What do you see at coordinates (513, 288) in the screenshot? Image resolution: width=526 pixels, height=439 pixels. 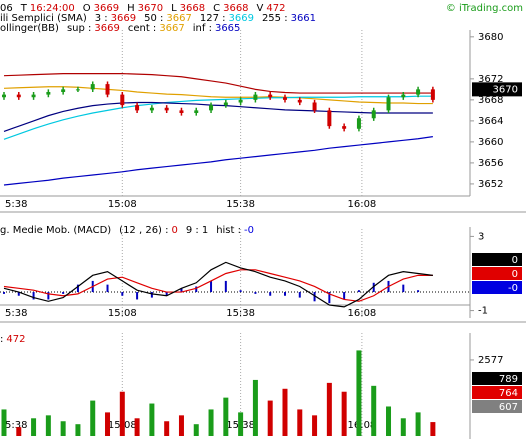 I see `value-box-label: -0` at bounding box center [513, 288].